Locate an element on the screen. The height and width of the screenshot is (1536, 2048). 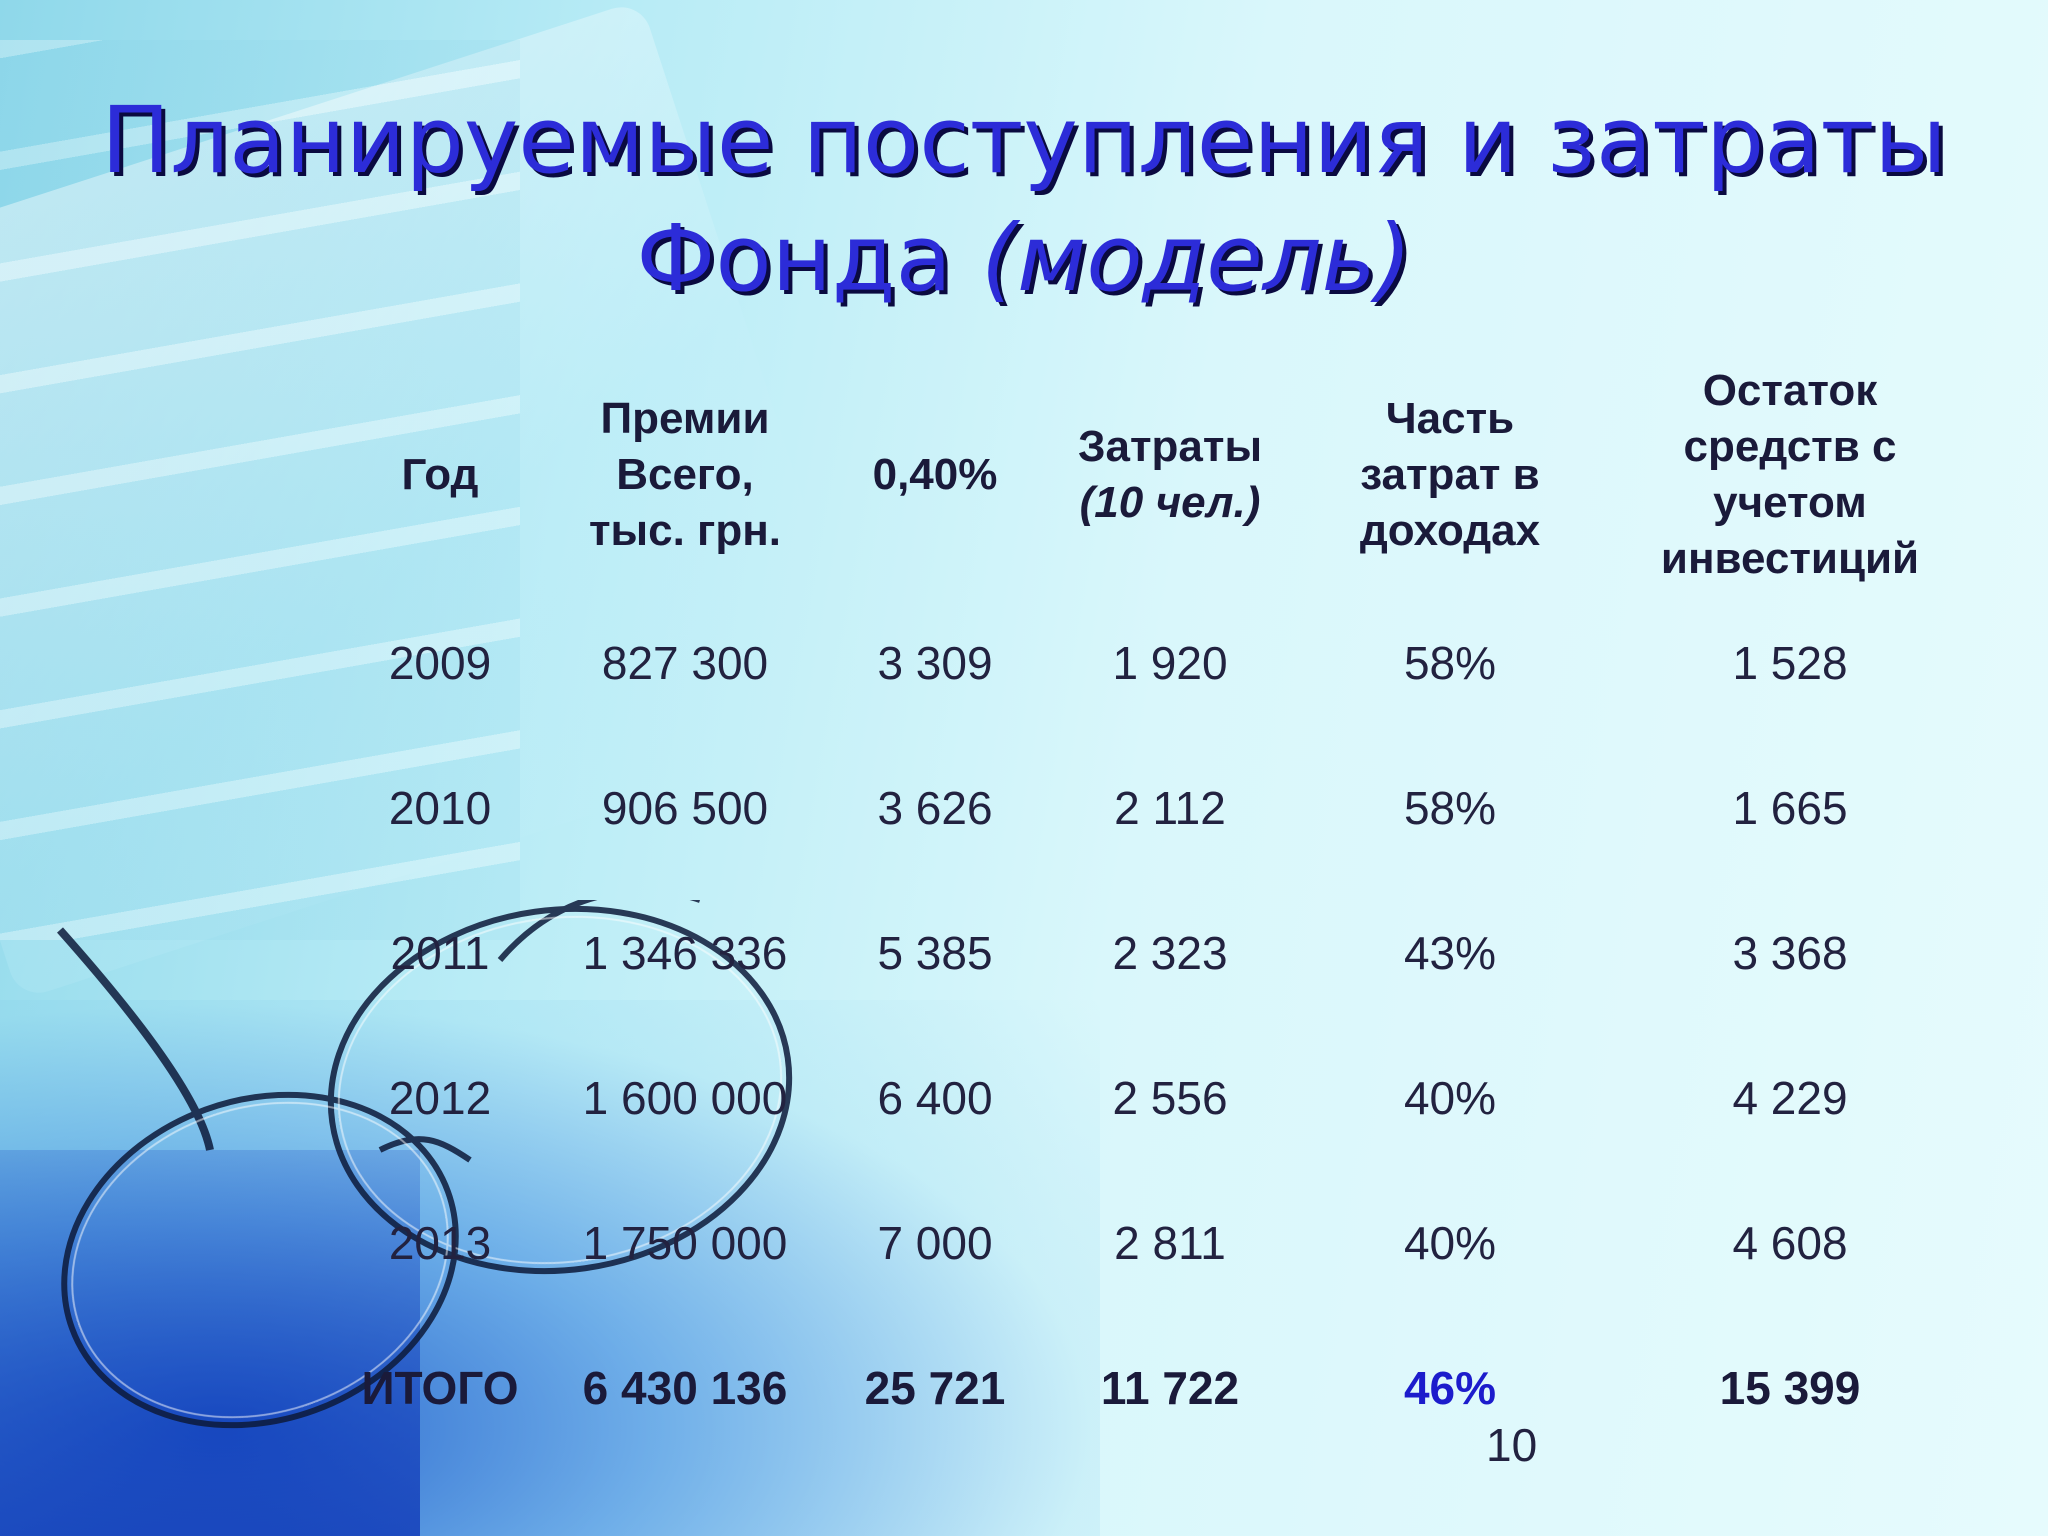
header-year: Год is located at coordinates (440, 474).